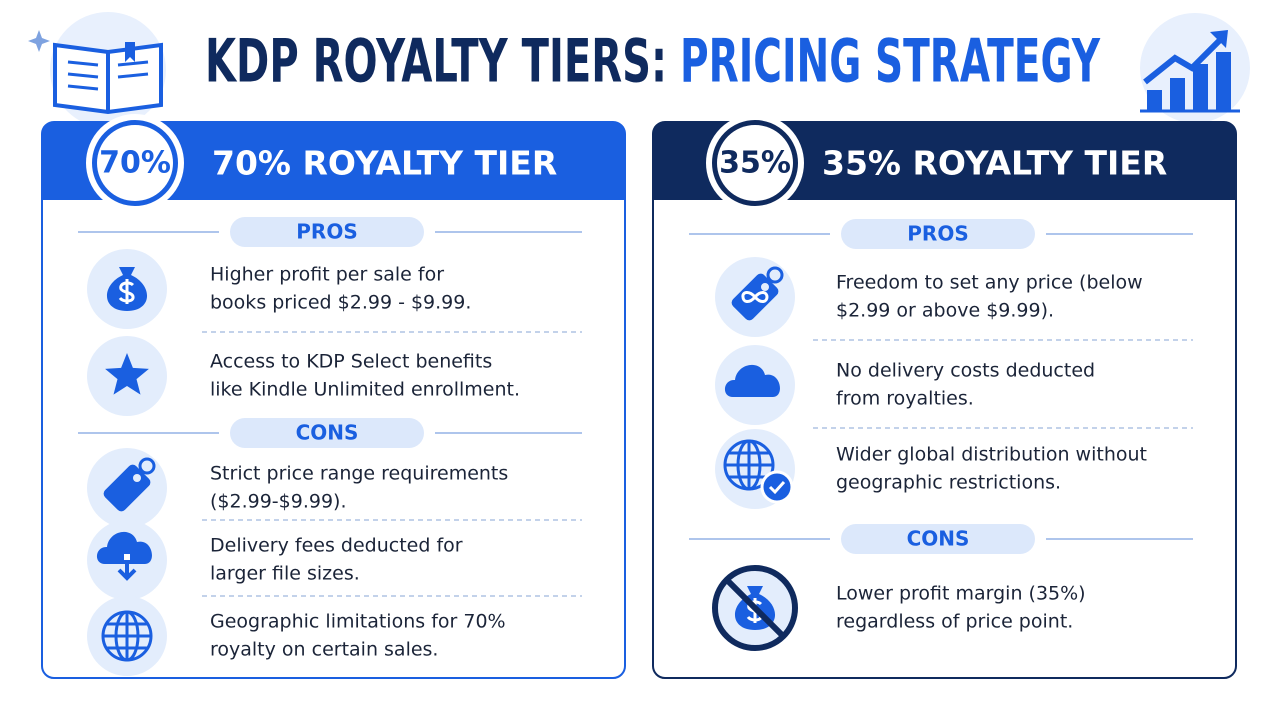  What do you see at coordinates (365, 390) in the screenshot?
I see `pro-text: like Kindle Unlimited enrollment.` at bounding box center [365, 390].